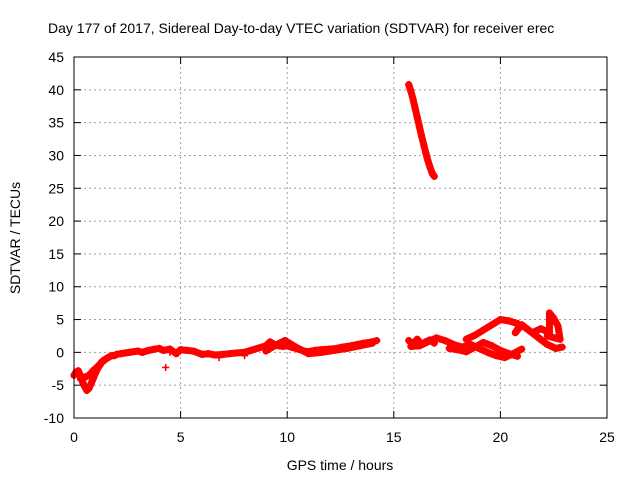  Describe the element at coordinates (60, 352) in the screenshot. I see `y-tick-label: 0` at that location.